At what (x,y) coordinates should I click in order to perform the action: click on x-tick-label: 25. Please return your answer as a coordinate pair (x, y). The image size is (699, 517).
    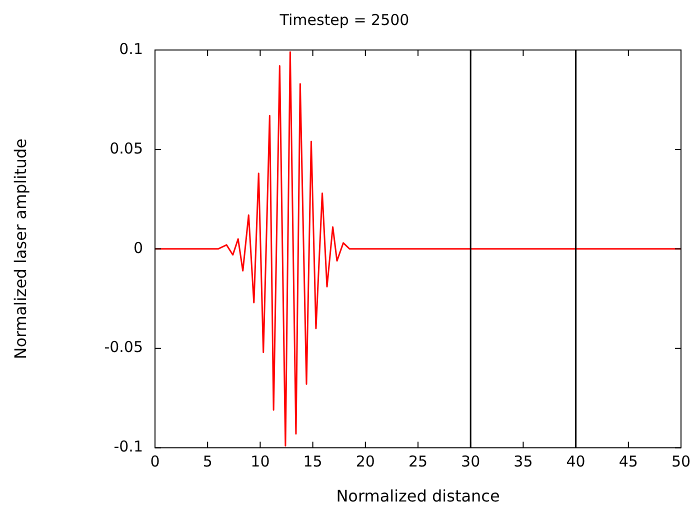
    Looking at the image, I should click on (418, 461).